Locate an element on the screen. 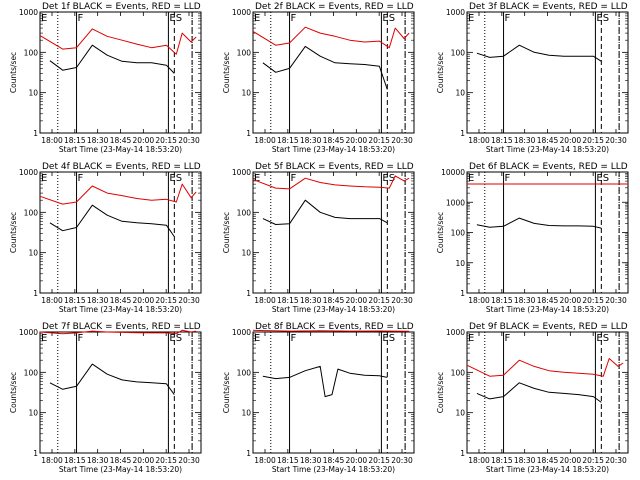  panel-title: Det 5f BLACK = Events, RED = LLD is located at coordinates (334, 167).